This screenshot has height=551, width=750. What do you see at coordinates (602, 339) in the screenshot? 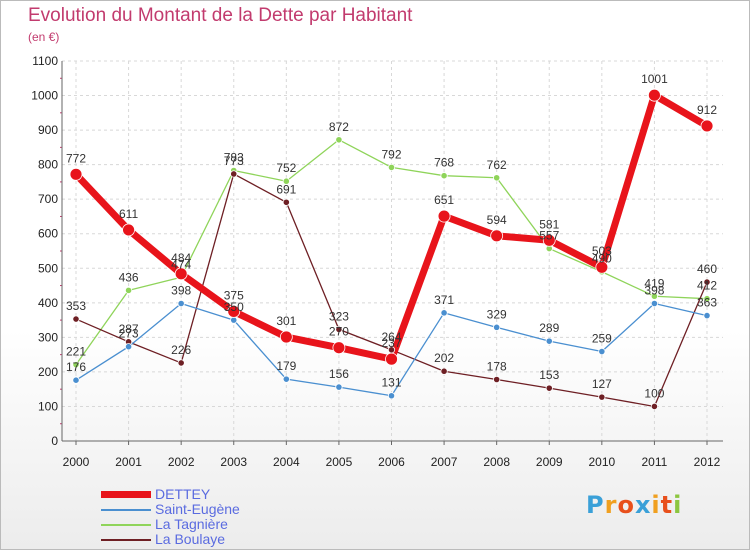
I see `data-label-saint-eug-ne: 259` at bounding box center [602, 339].